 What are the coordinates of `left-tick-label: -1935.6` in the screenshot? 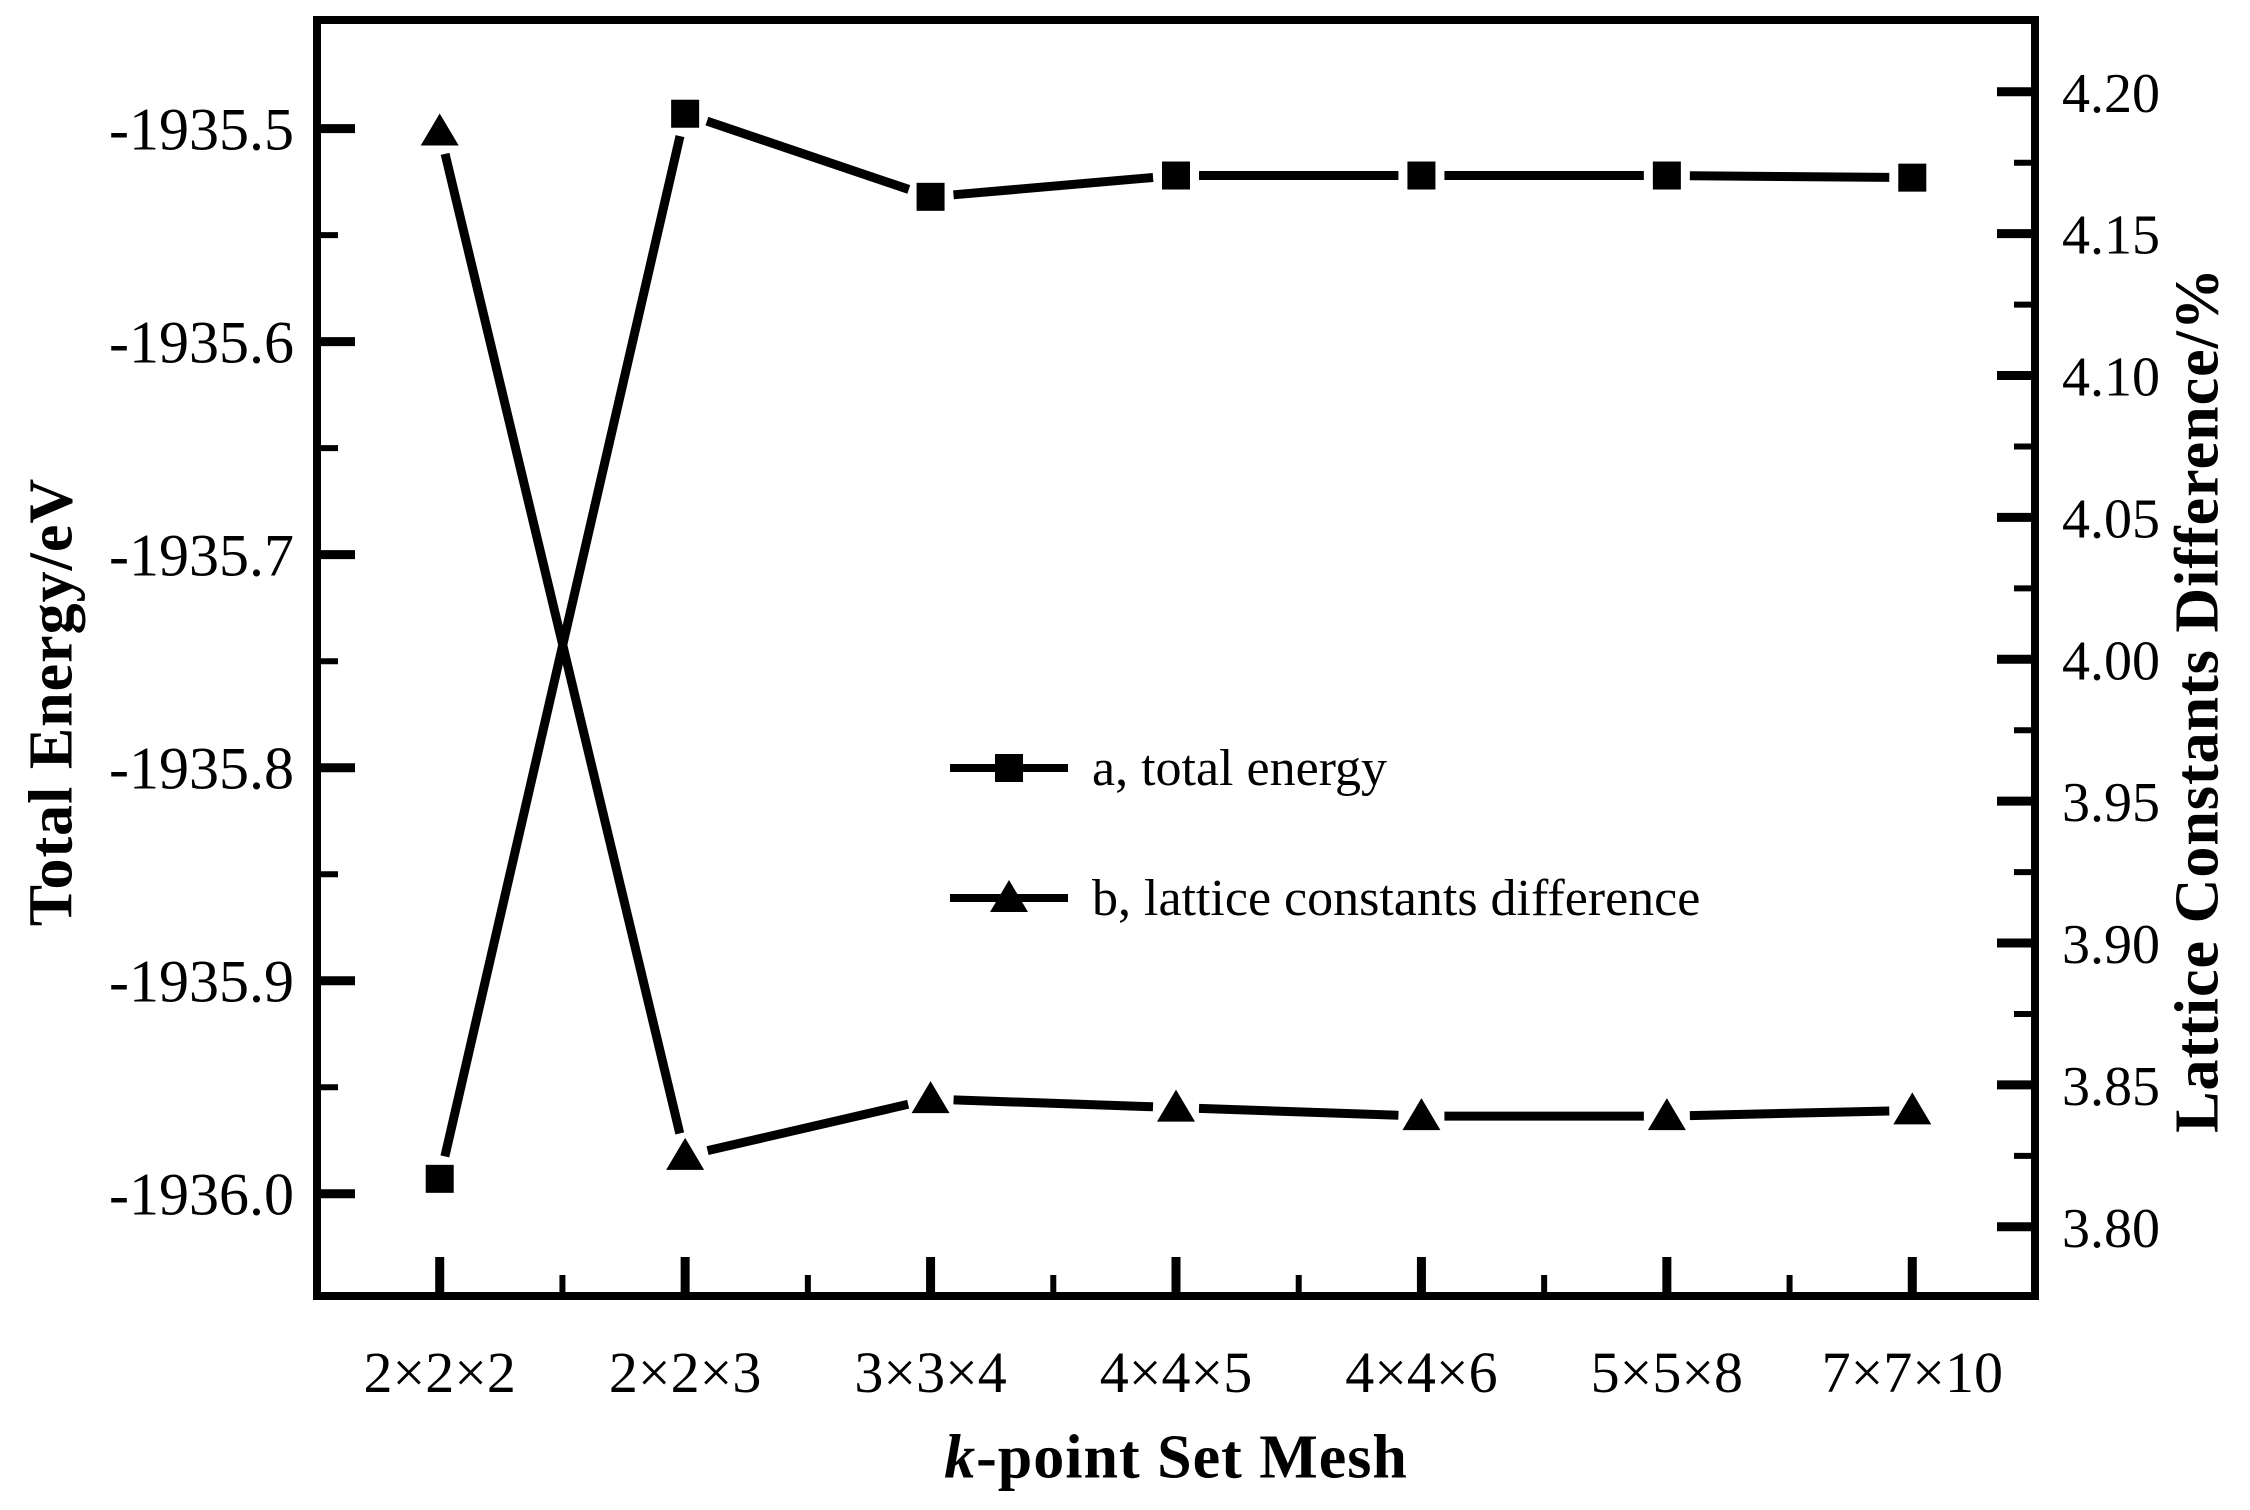 It's located at (201, 343).